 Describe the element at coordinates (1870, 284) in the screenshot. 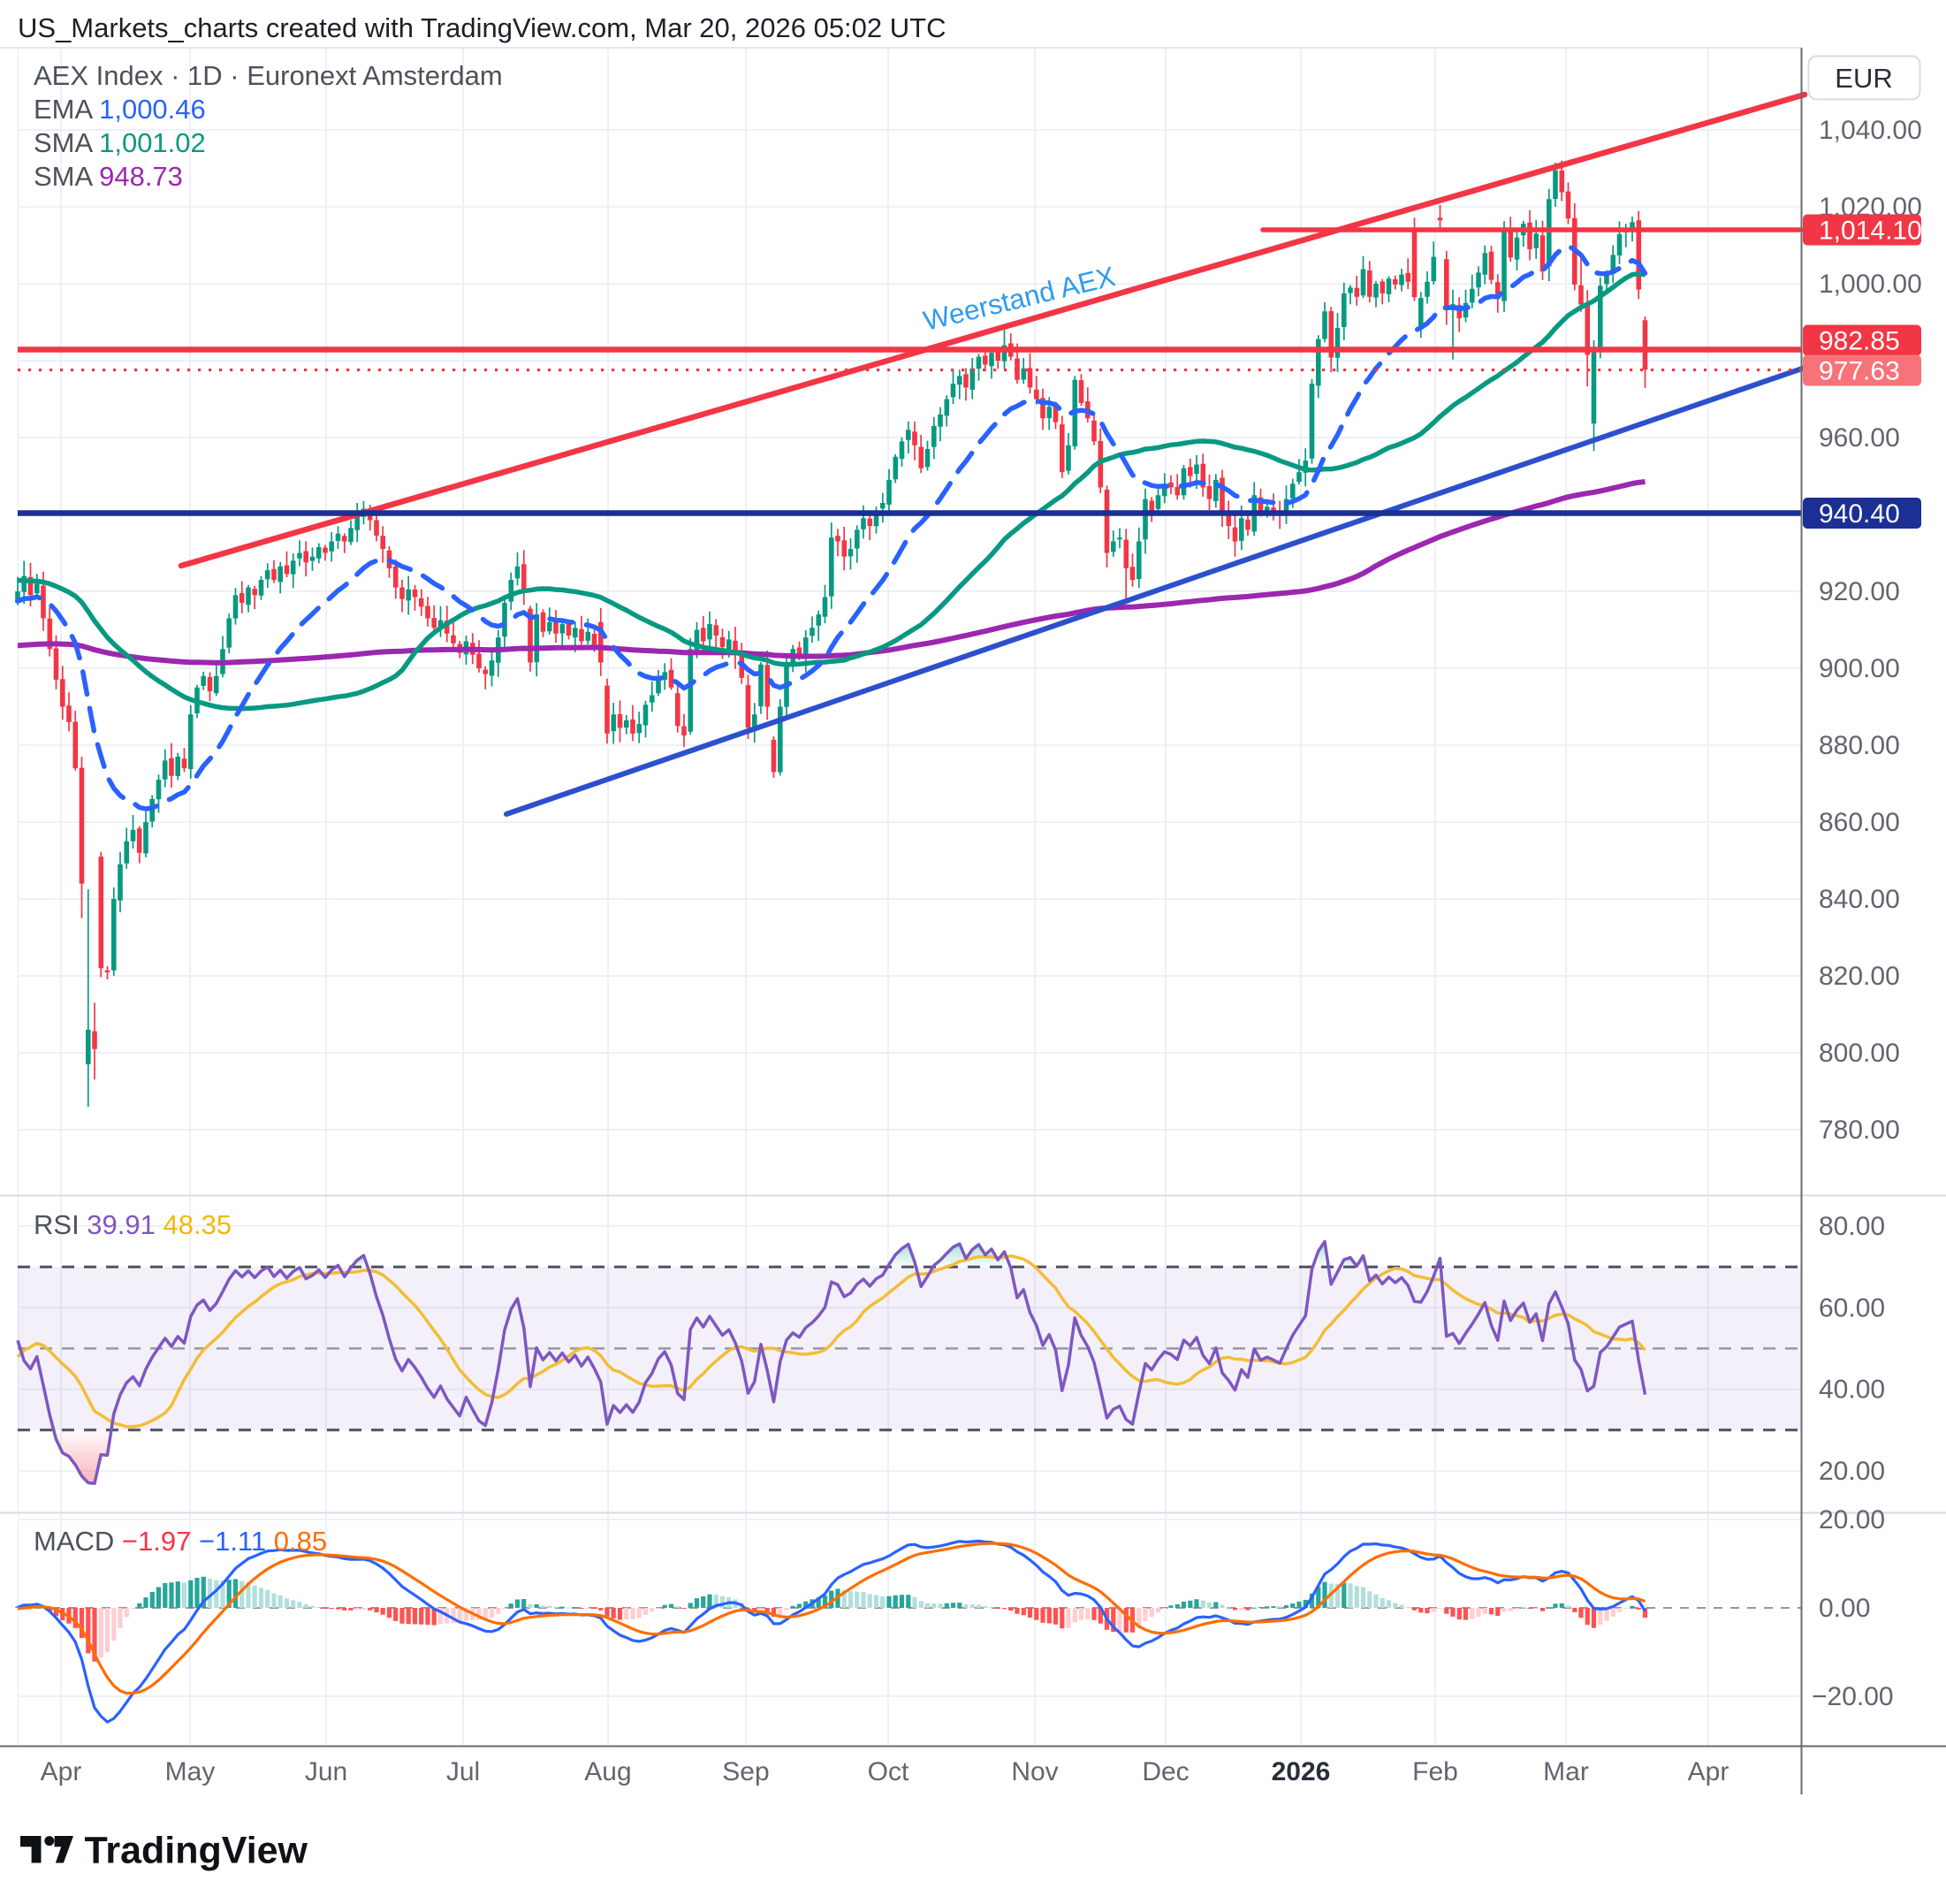

I see `svg-text: 1,000.00` at that location.